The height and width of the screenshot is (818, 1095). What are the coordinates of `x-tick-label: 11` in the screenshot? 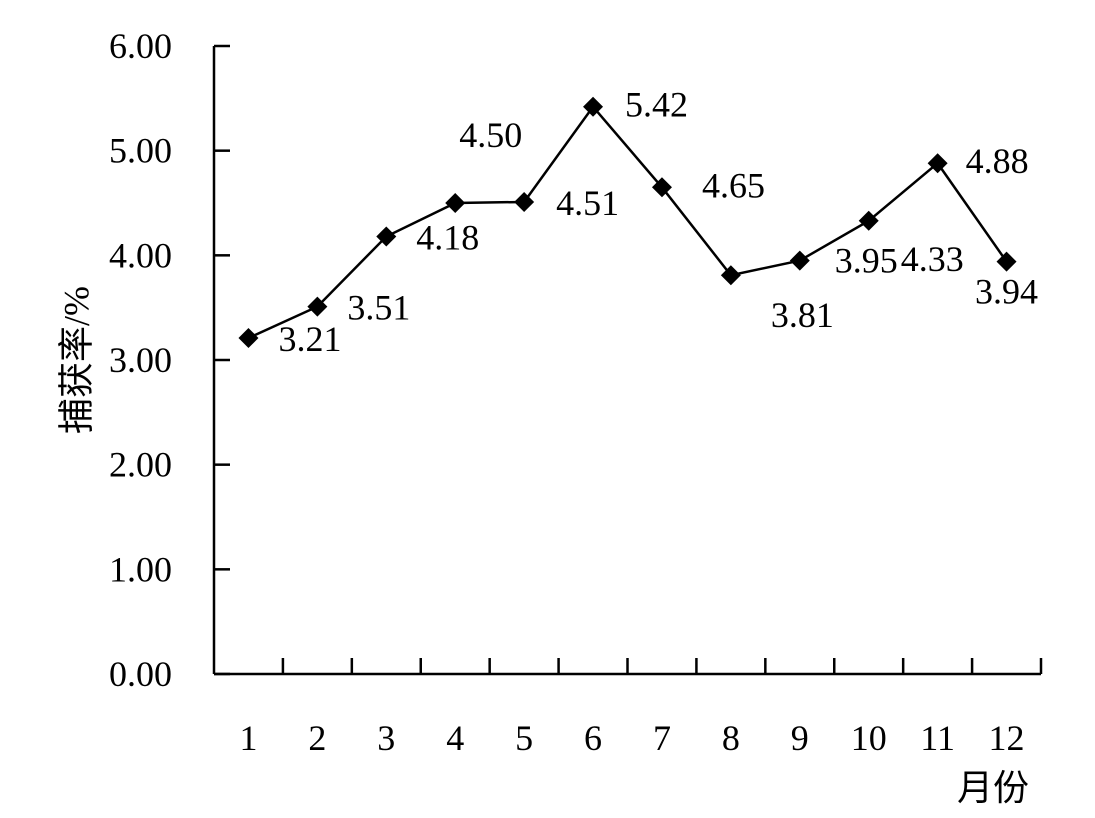 It's located at (937, 738).